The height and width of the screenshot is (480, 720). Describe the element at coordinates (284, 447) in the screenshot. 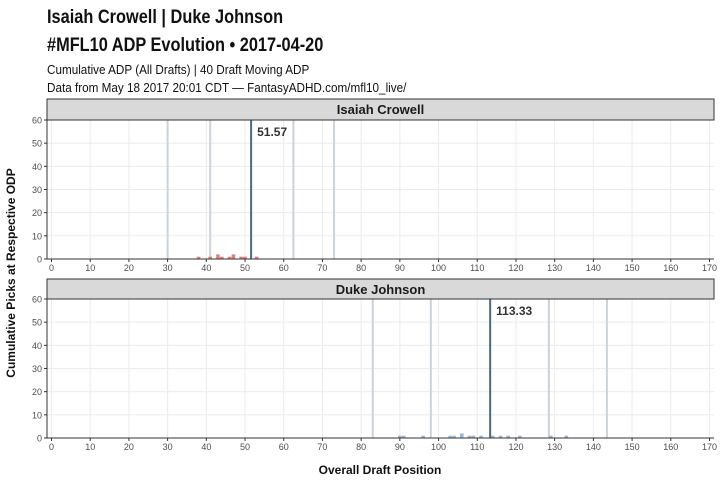

I see `x-tick-label-1-60: 60` at that location.